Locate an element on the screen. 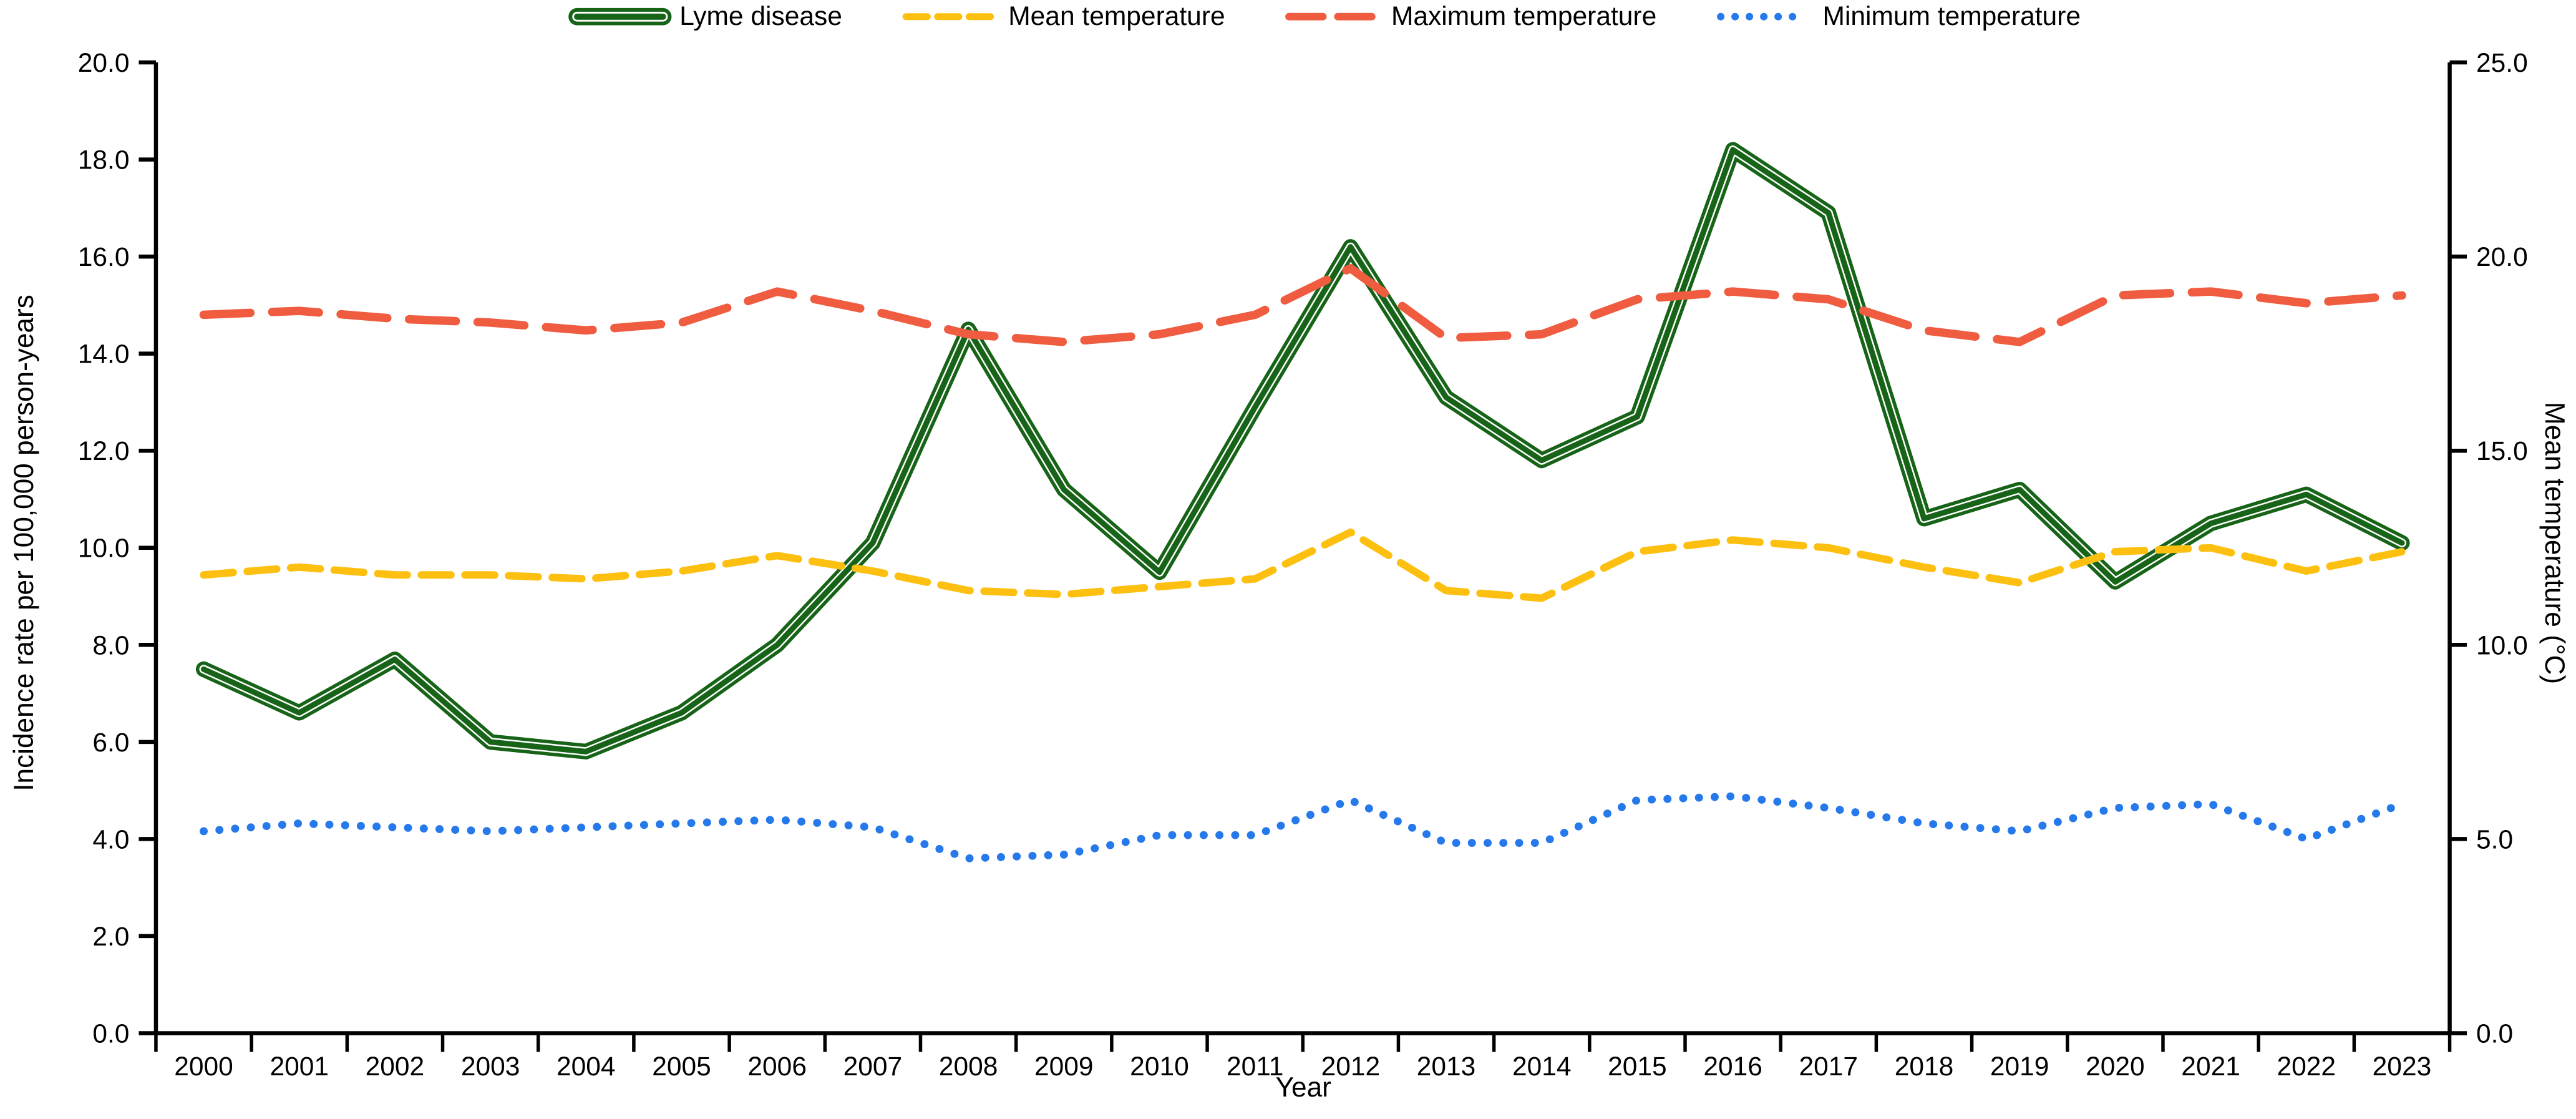 The image size is (2576, 1119). legend-item-lyme-disease: Lyme disease is located at coordinates (705, 16).